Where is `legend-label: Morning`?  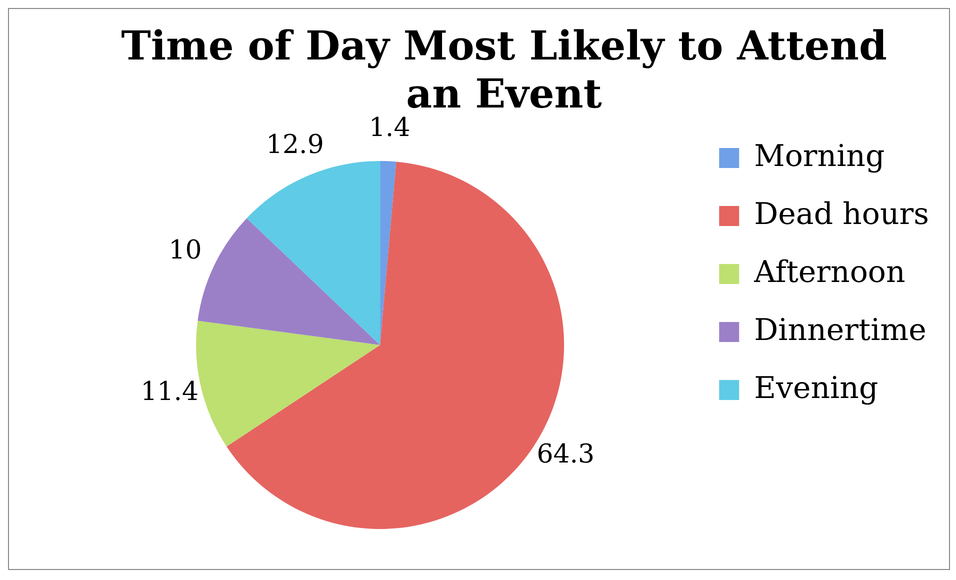
legend-label: Morning is located at coordinates (819, 156).